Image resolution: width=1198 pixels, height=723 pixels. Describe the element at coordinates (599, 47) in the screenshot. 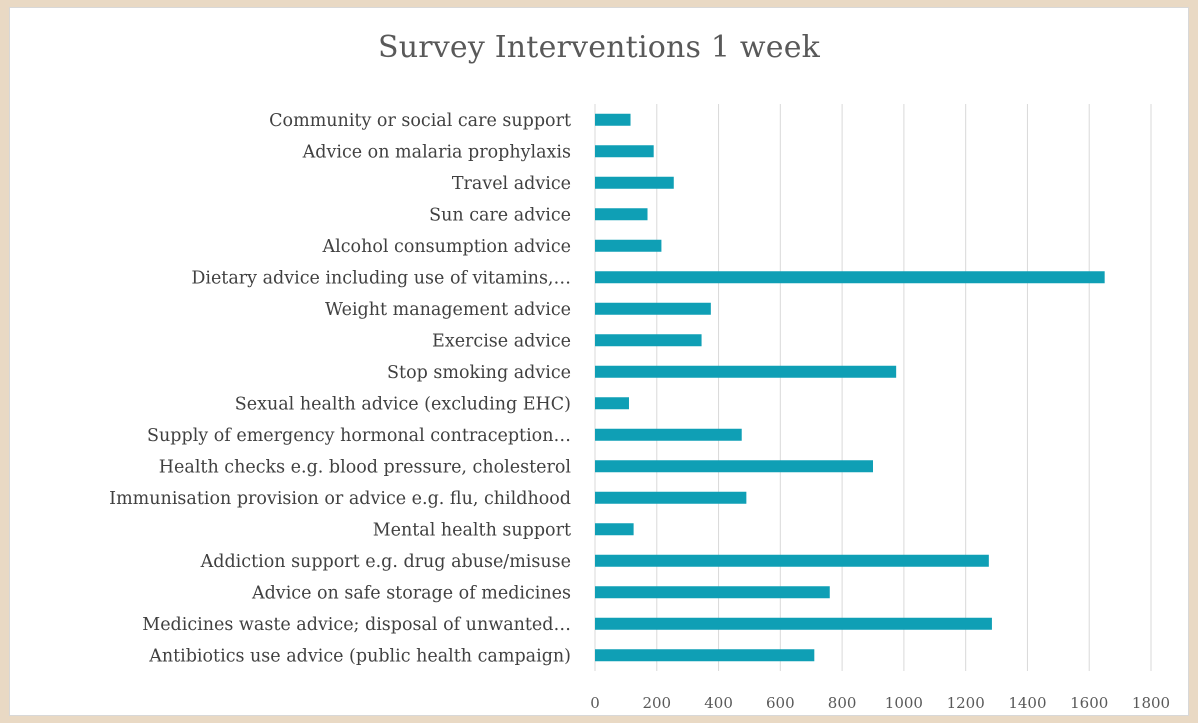

I see `chart-title: Survey Interventions 1 week` at that location.